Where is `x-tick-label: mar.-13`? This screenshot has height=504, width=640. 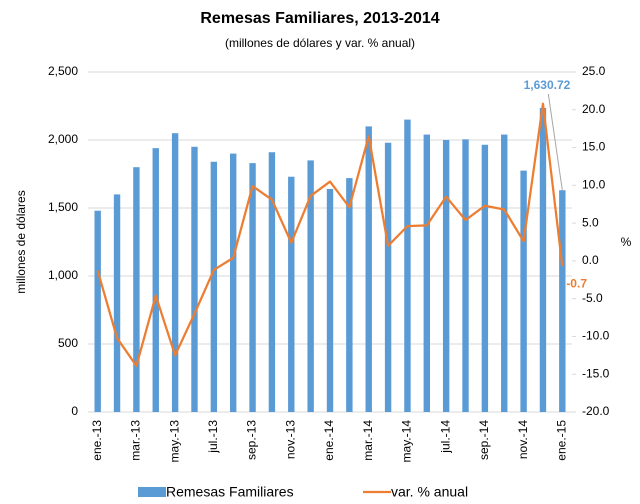 x-tick-label: mar.-13 is located at coordinates (136, 440).